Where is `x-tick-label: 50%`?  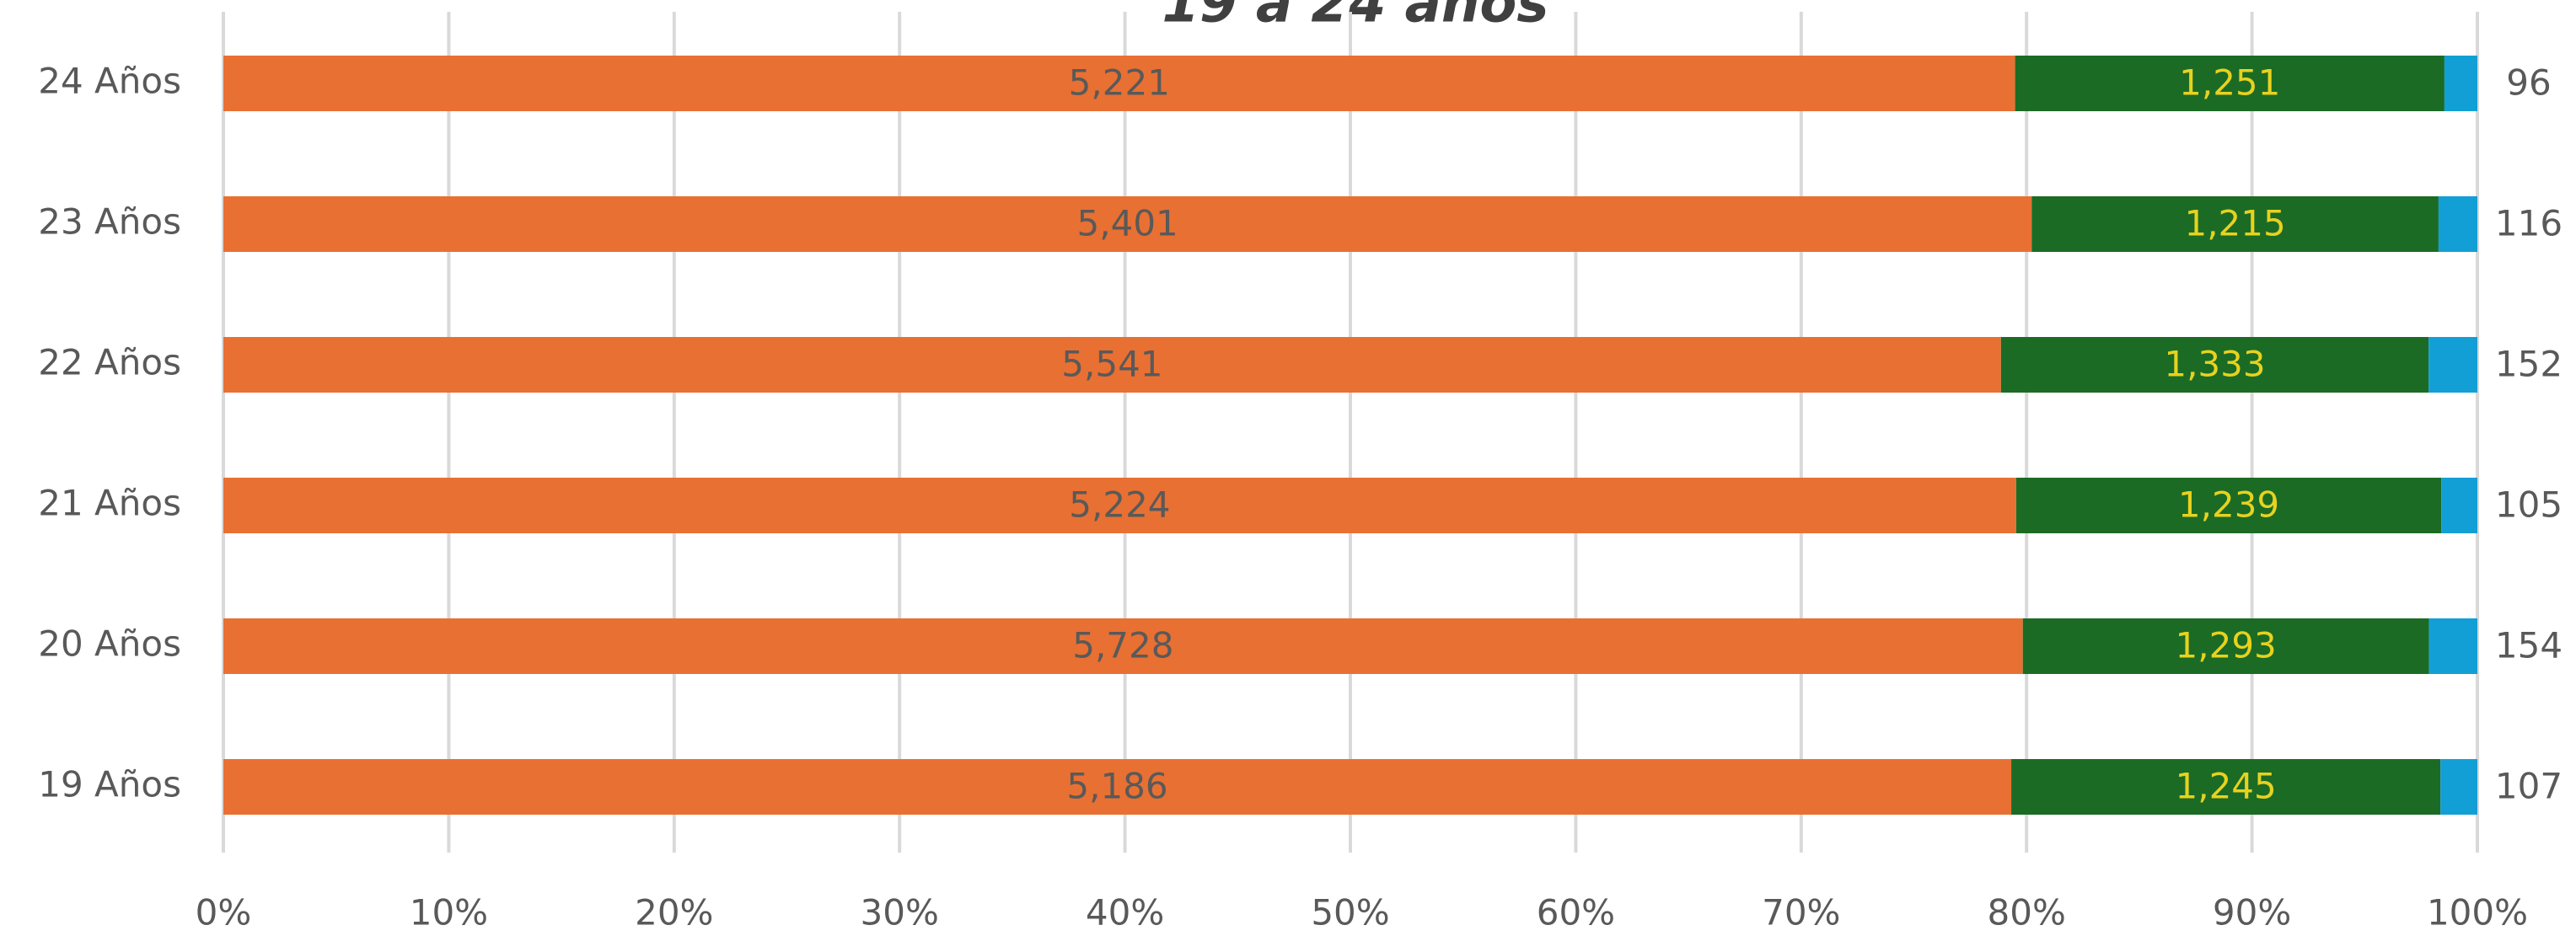 x-tick-label: 50% is located at coordinates (1350, 912).